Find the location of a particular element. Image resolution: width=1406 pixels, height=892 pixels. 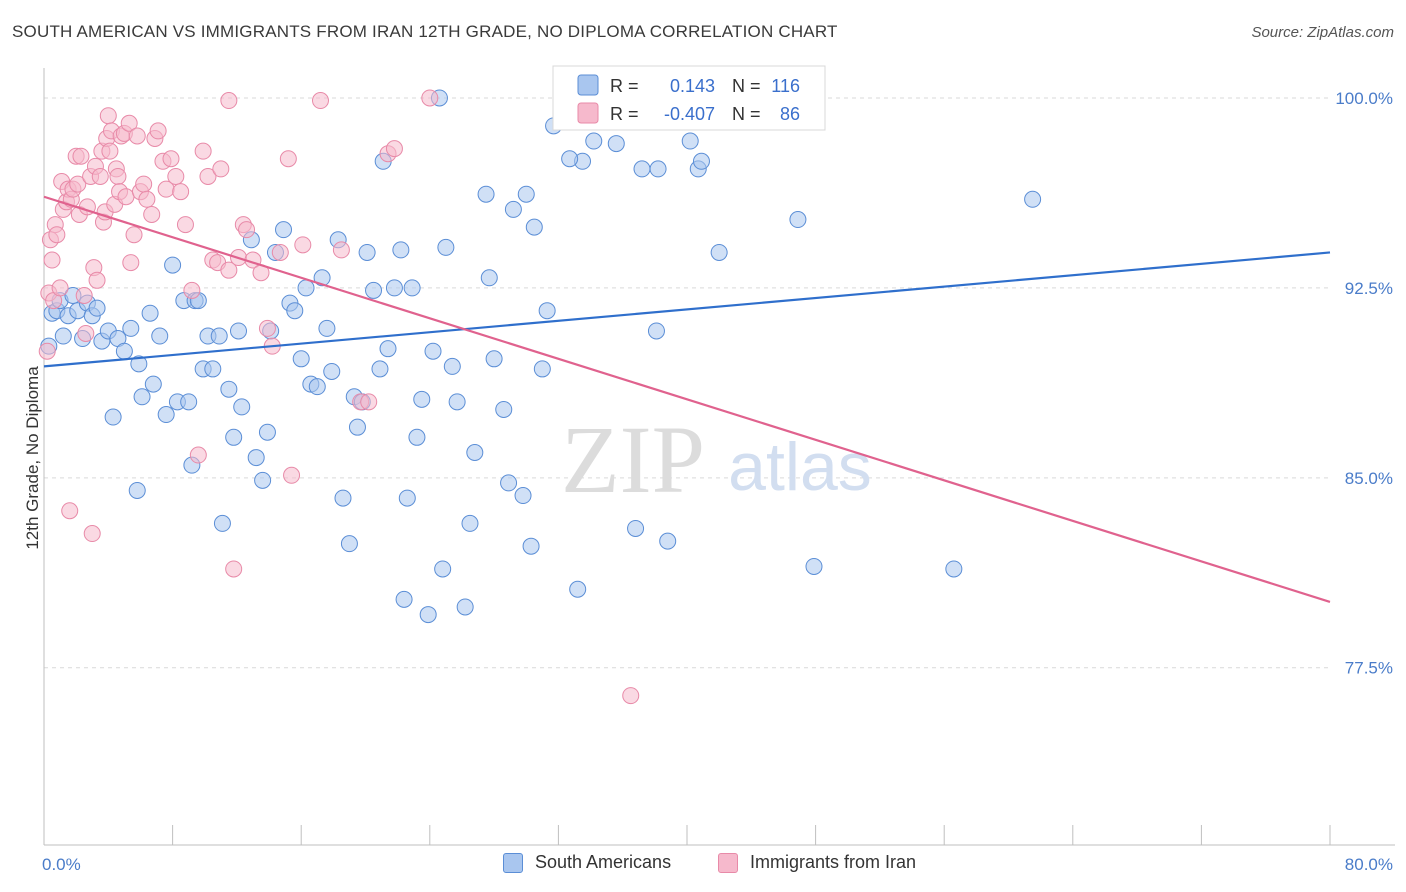

stats-legend: R = 0.143 N = 116 R = -0.407 N = 86 is located at coordinates (689, 98).